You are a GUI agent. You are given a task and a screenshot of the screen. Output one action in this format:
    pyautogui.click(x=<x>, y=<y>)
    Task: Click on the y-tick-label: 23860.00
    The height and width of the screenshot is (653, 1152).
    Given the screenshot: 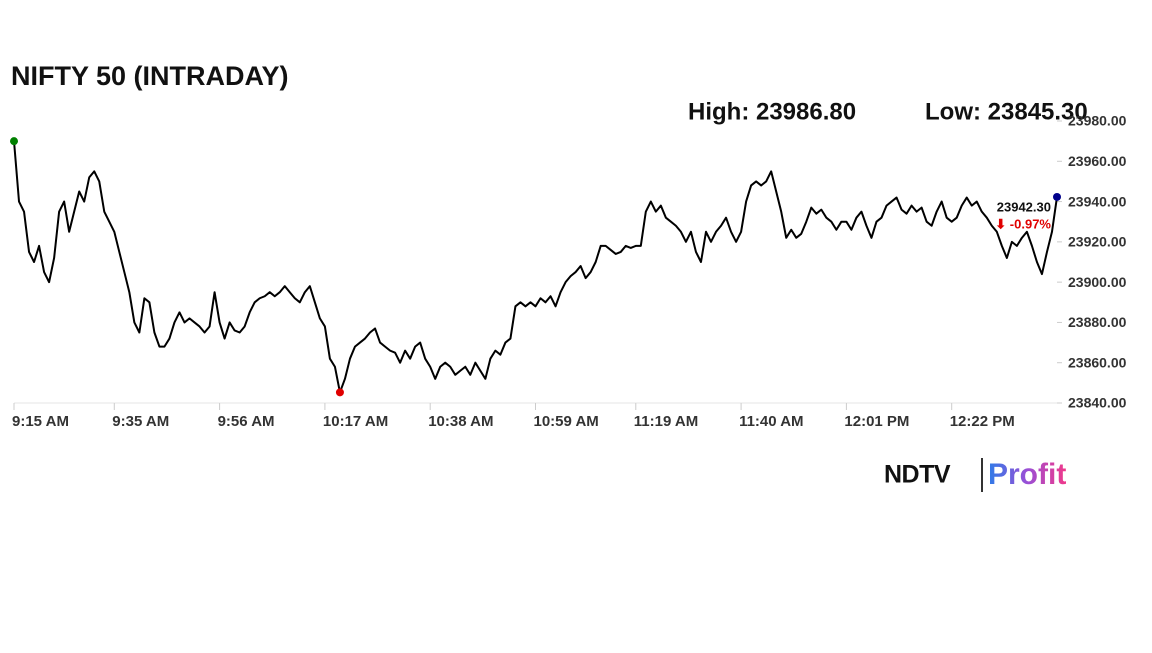 What is the action you would take?
    pyautogui.click(x=1097, y=362)
    